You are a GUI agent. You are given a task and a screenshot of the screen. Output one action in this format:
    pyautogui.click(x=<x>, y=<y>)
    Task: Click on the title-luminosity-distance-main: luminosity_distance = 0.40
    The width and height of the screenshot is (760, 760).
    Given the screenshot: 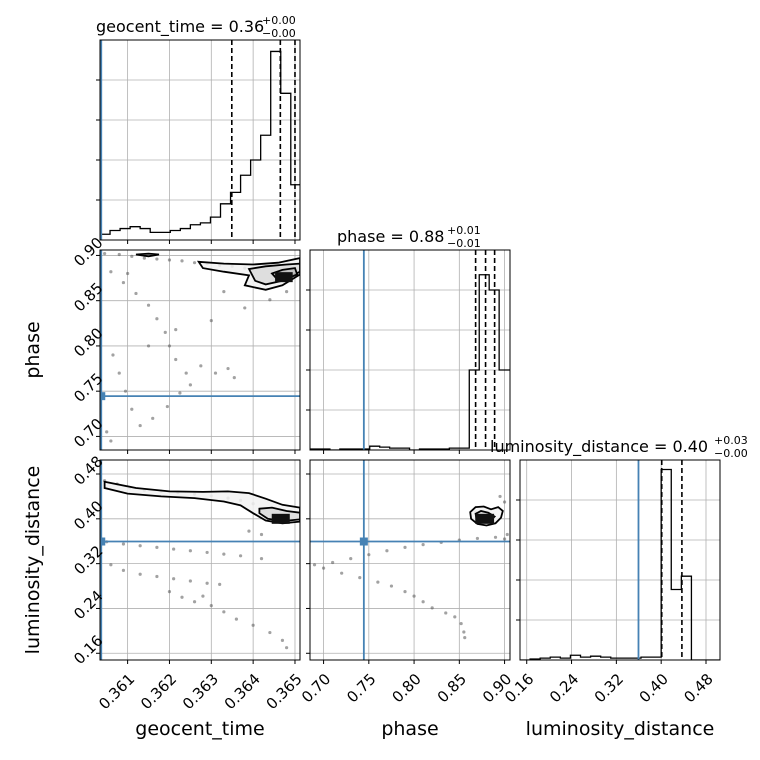 What is the action you would take?
    pyautogui.click(x=599, y=447)
    